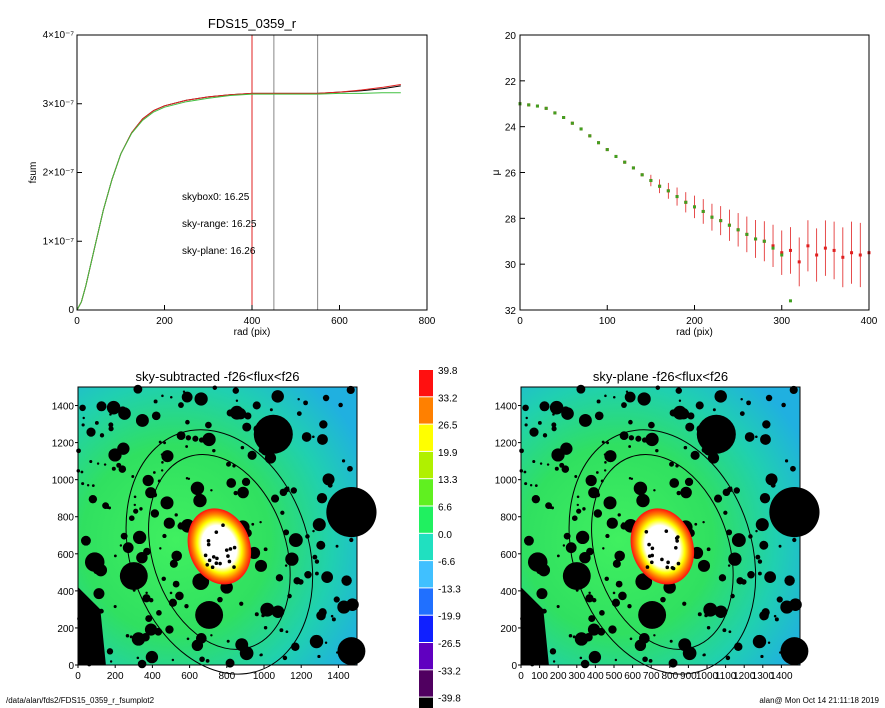 The image size is (885, 708). What do you see at coordinates (688, 676) in the screenshot?
I see `skyplane-x-tick-label: 900` at bounding box center [688, 676].